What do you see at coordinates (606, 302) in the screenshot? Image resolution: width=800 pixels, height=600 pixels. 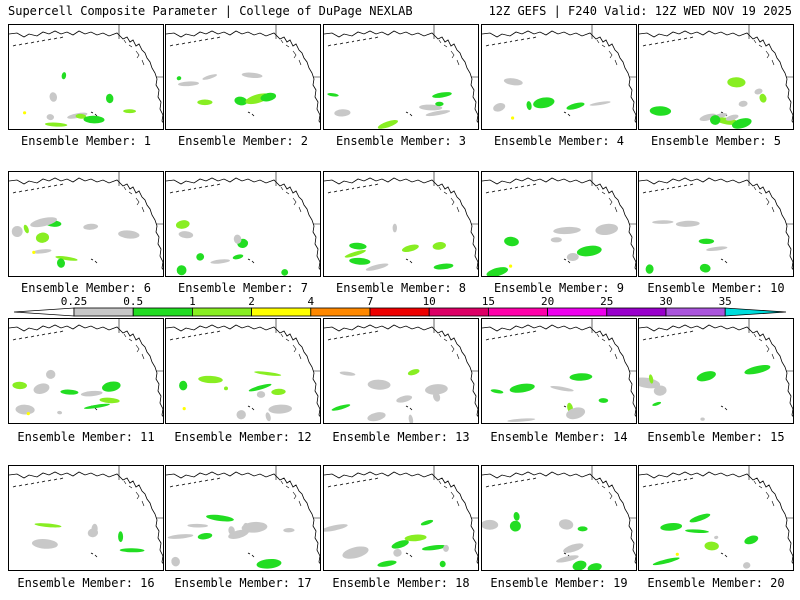 I see `scale-tick-label: 25` at bounding box center [606, 302].